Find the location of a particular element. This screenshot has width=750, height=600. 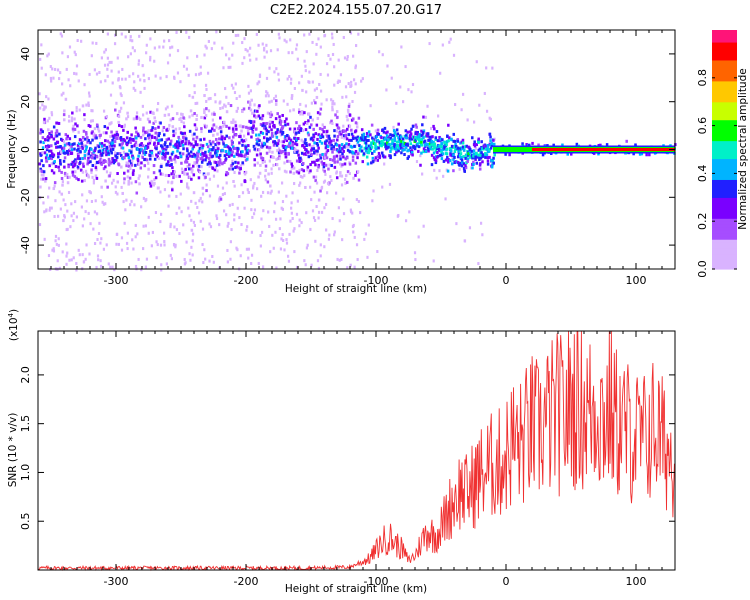

colorbar-tick-label: 0.2 is located at coordinates (702, 221).